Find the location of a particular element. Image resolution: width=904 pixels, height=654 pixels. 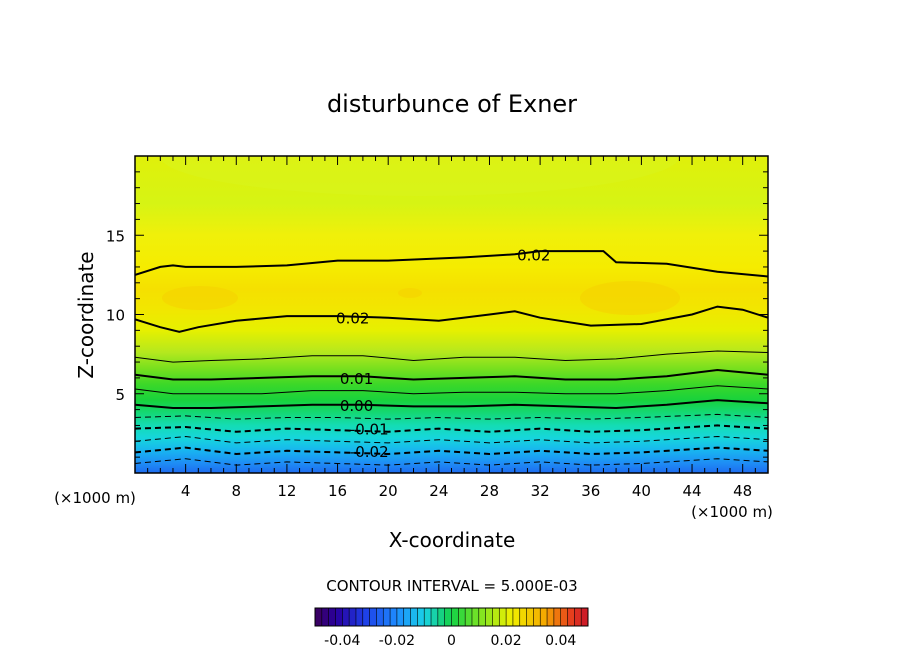

contour-label-5: -0.02 is located at coordinates (369, 452).